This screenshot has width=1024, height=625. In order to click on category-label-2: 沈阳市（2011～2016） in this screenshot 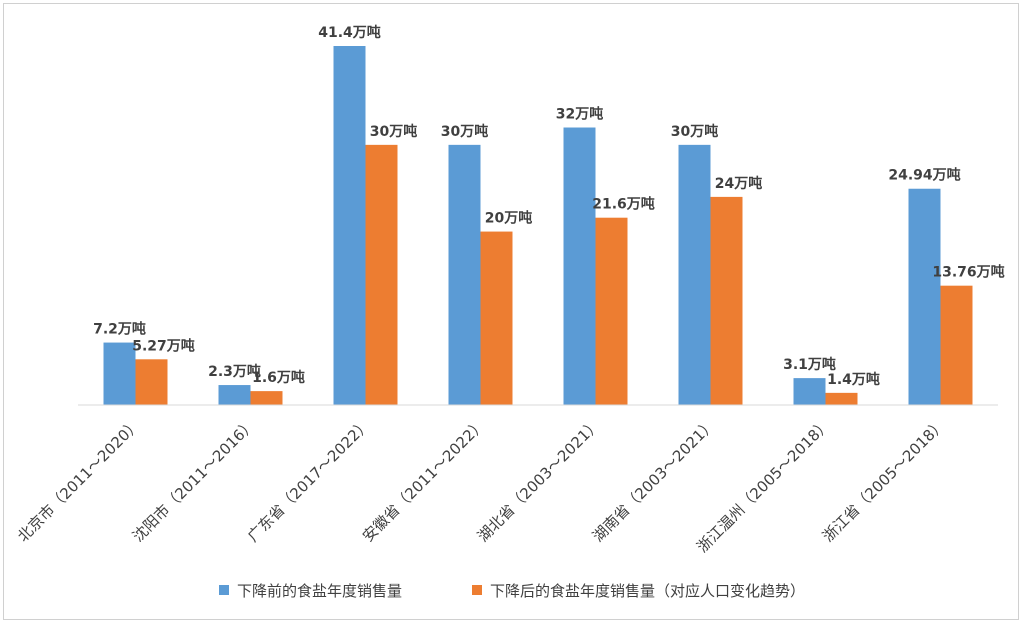, I will do `click(194, 480)`.